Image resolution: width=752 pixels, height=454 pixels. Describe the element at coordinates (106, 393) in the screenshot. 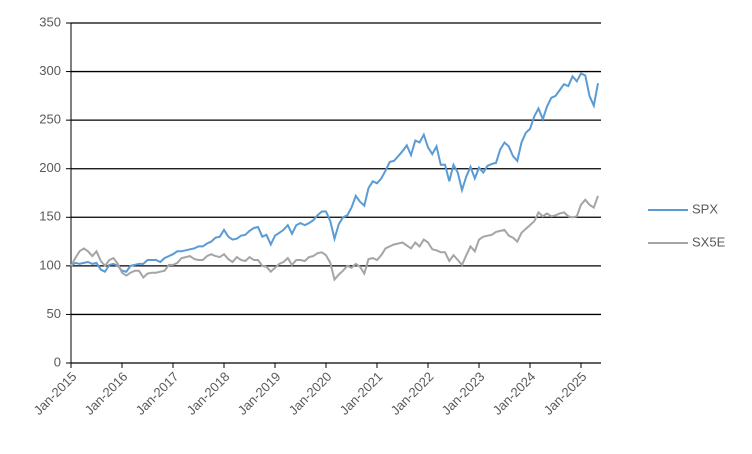

I see `x-tick-label: Jan-2016` at that location.